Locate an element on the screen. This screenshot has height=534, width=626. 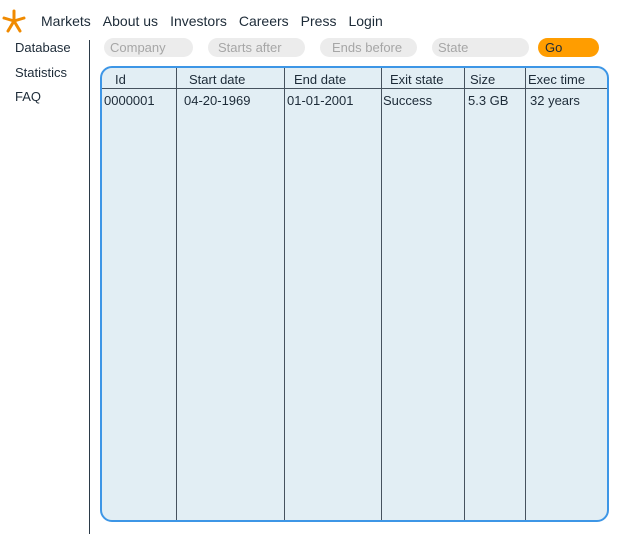
ends-before-input is located at coordinates (374, 47).